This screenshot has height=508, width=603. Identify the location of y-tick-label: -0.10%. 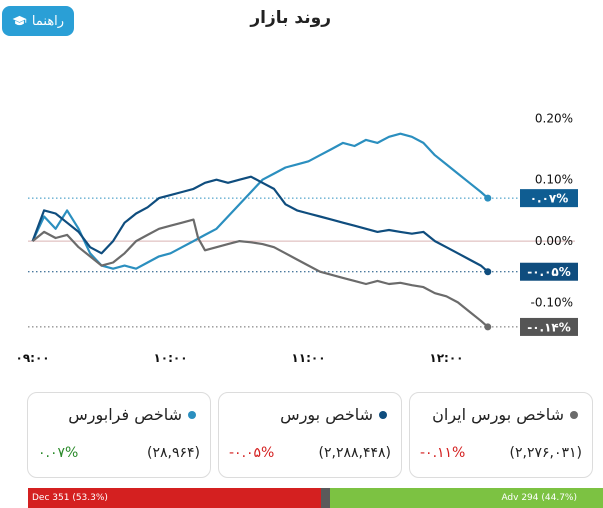
(552, 302).